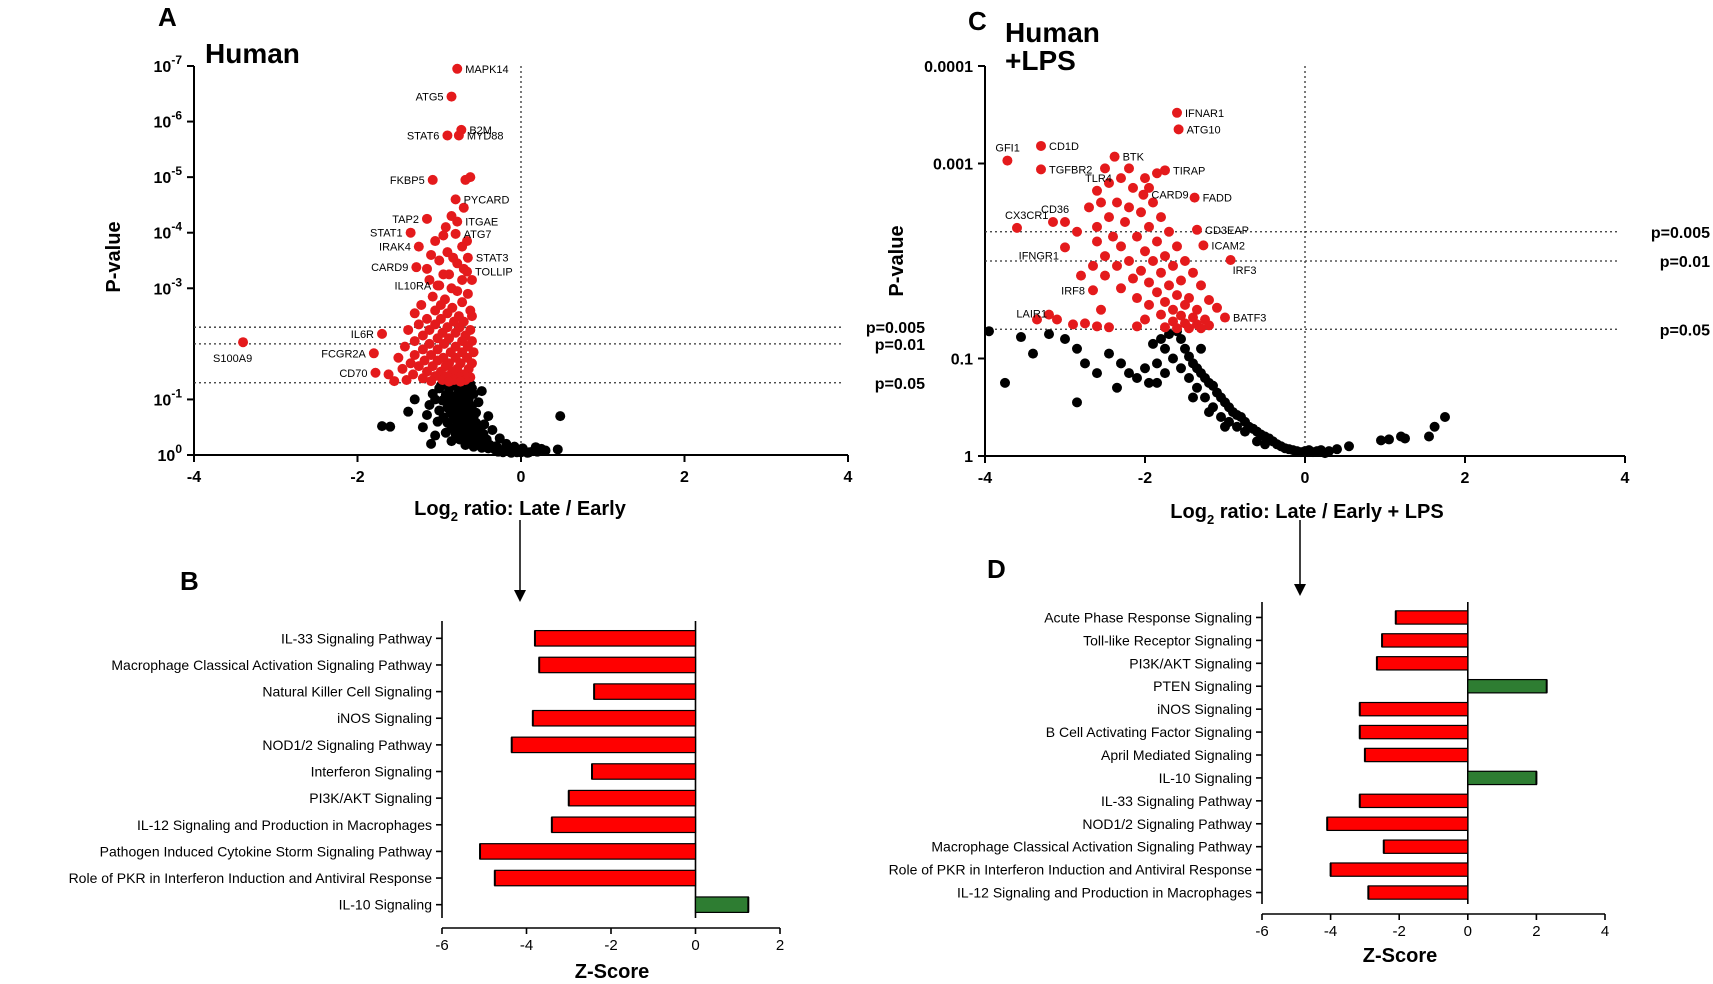 The width and height of the screenshot is (1713, 984). What do you see at coordinates (521, 477) in the screenshot?
I see `panel-a-x-tick-label: 0` at bounding box center [521, 477].